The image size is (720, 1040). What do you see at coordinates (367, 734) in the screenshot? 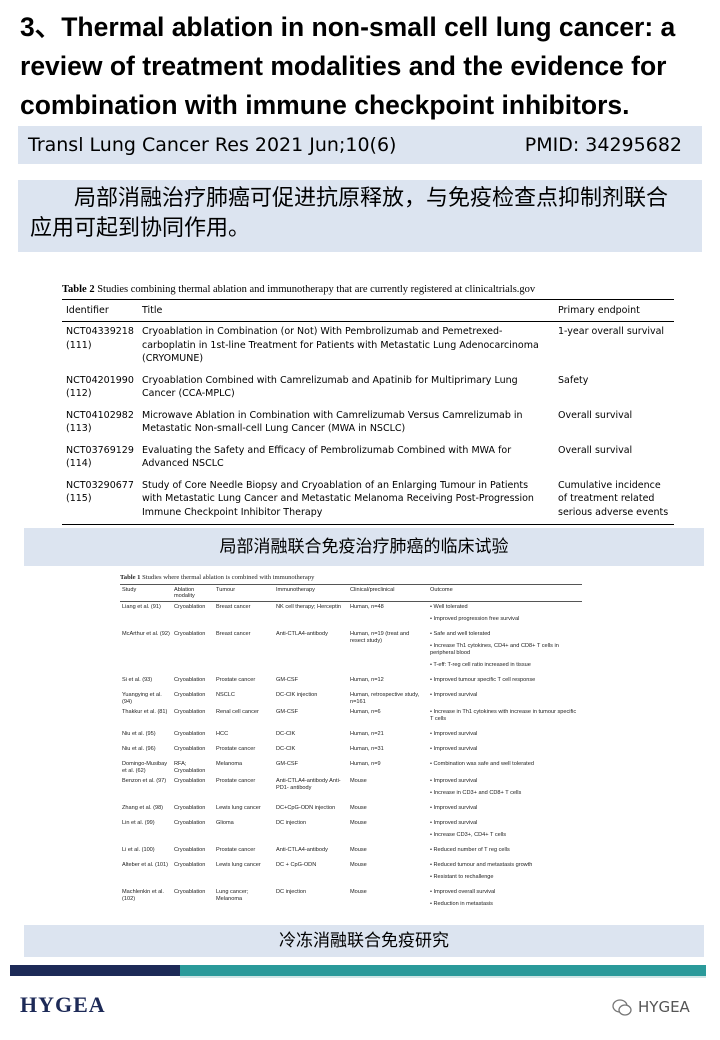
I see `table-cell: Human, n=21` at bounding box center [367, 734].